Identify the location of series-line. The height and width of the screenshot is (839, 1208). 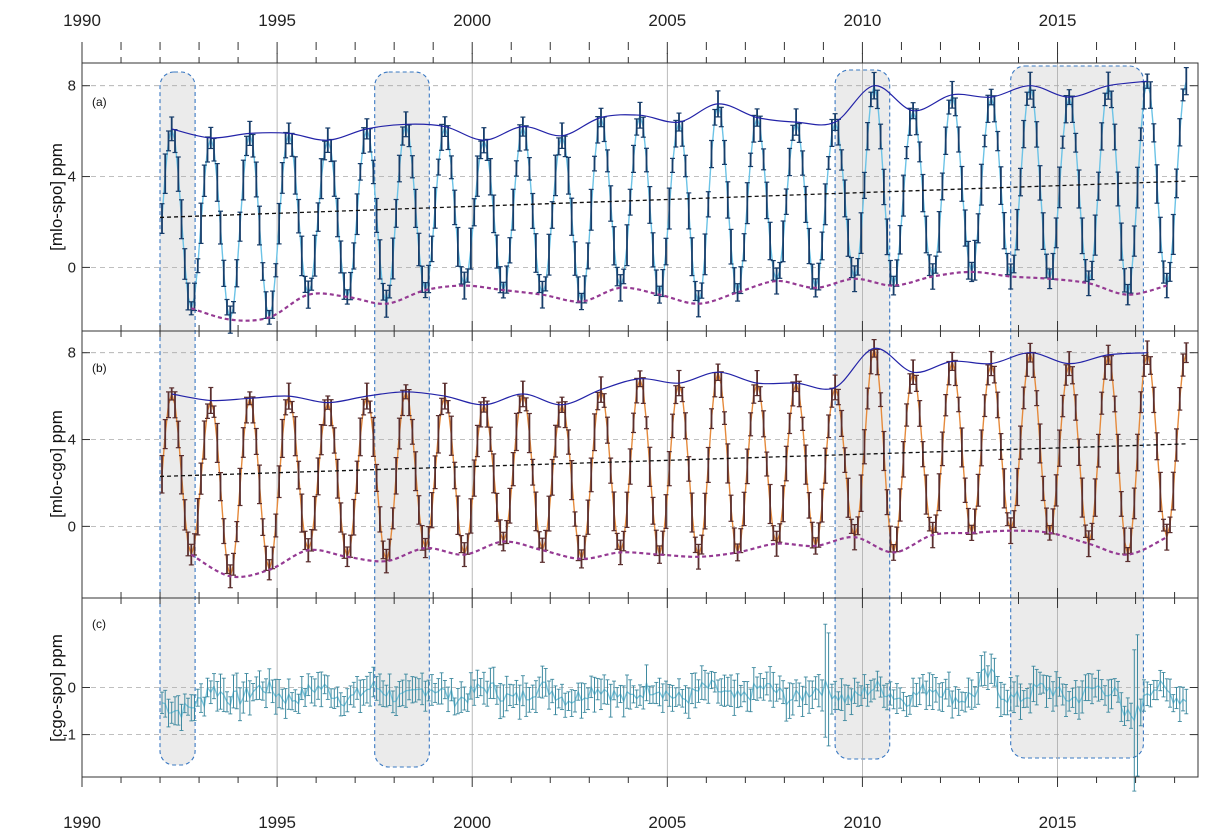
(674, 694).